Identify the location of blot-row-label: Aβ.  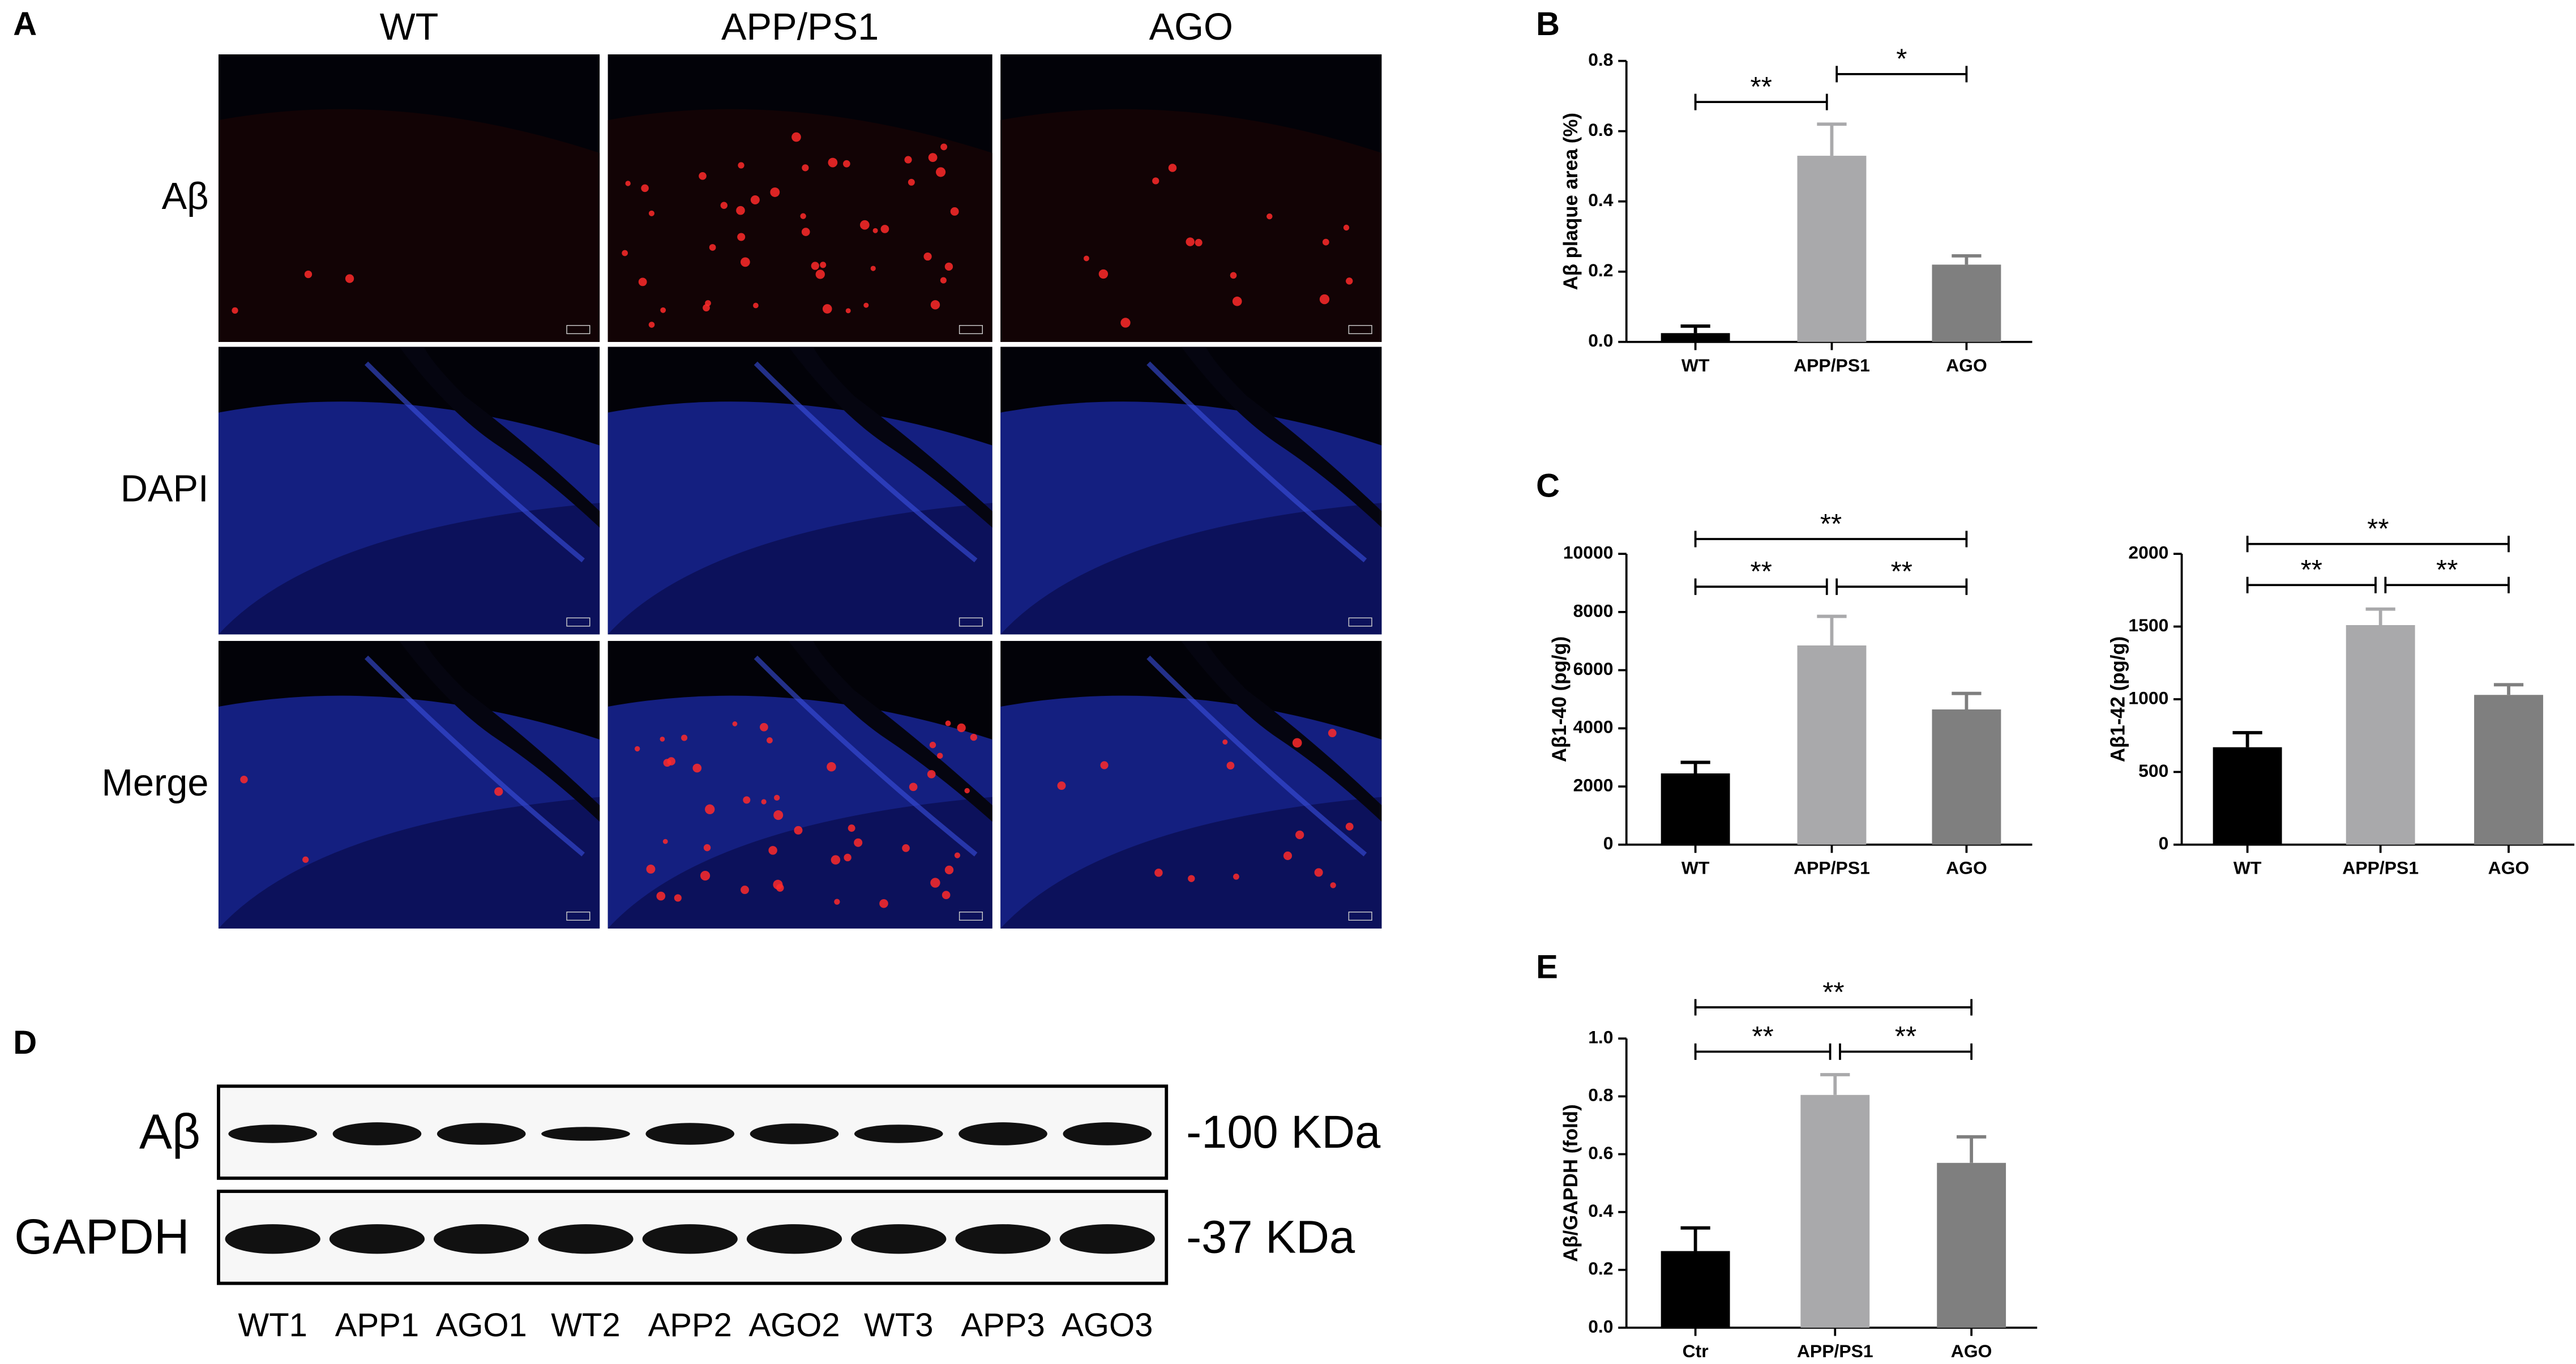
(169, 1131).